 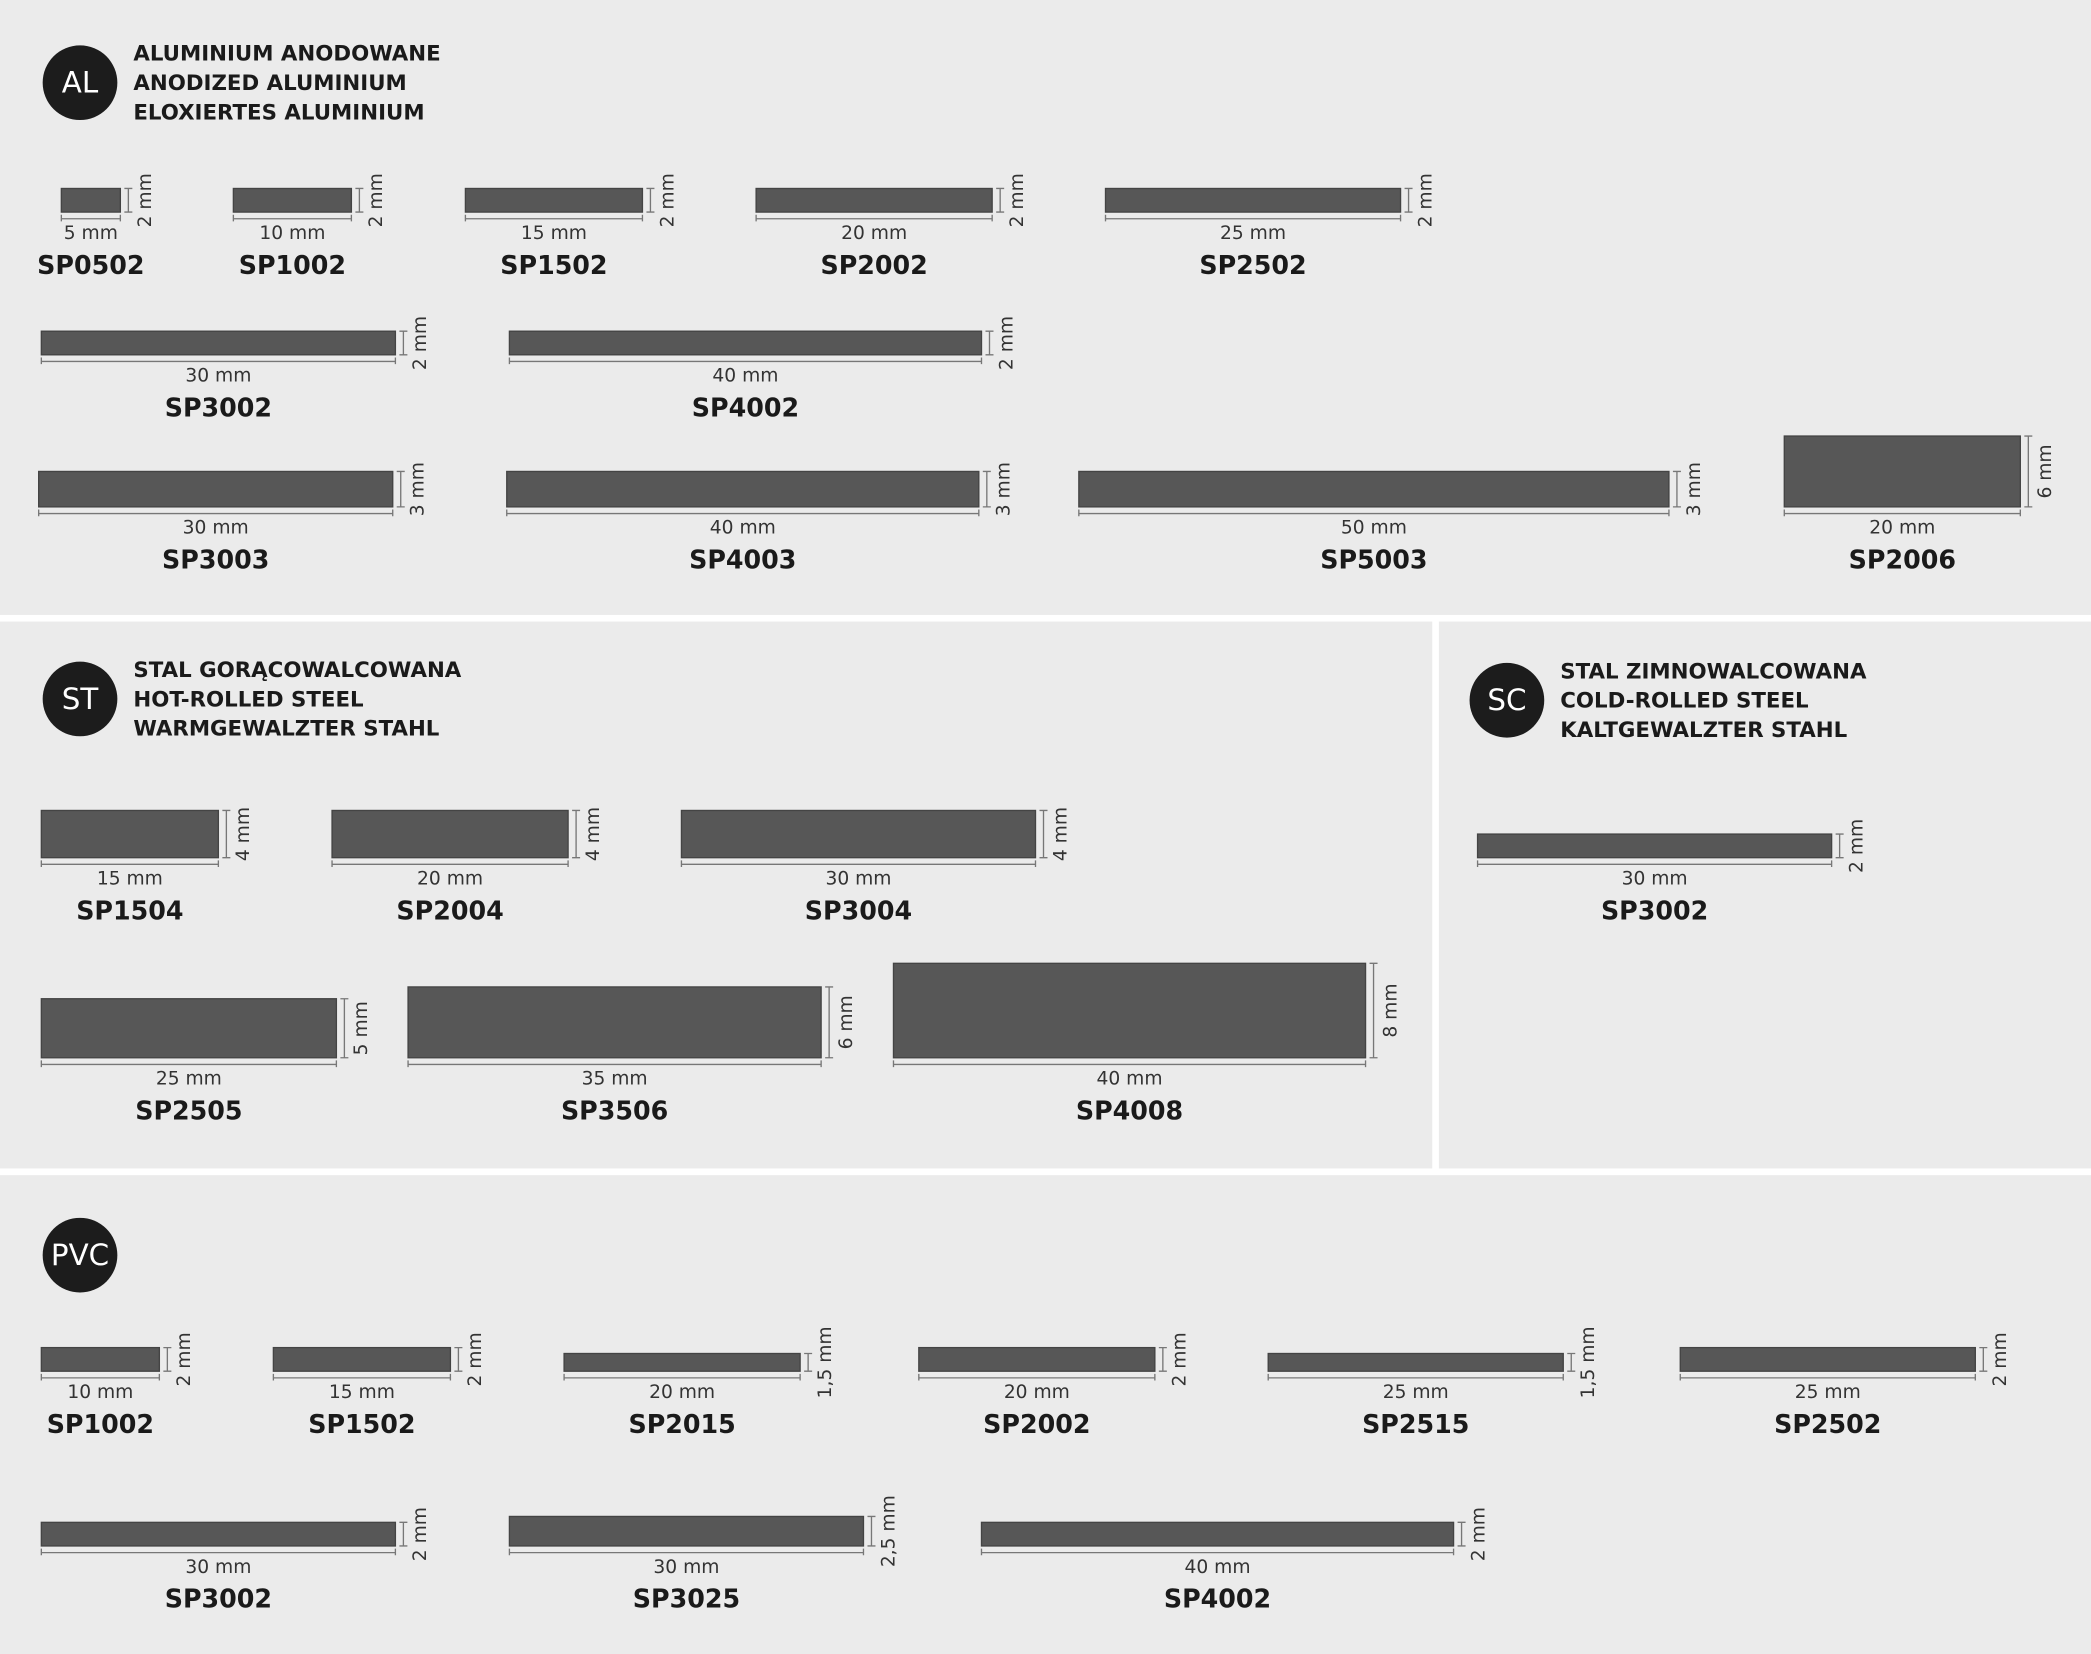 What do you see at coordinates (90, 265) in the screenshot?
I see `profile-code: SP0502` at bounding box center [90, 265].